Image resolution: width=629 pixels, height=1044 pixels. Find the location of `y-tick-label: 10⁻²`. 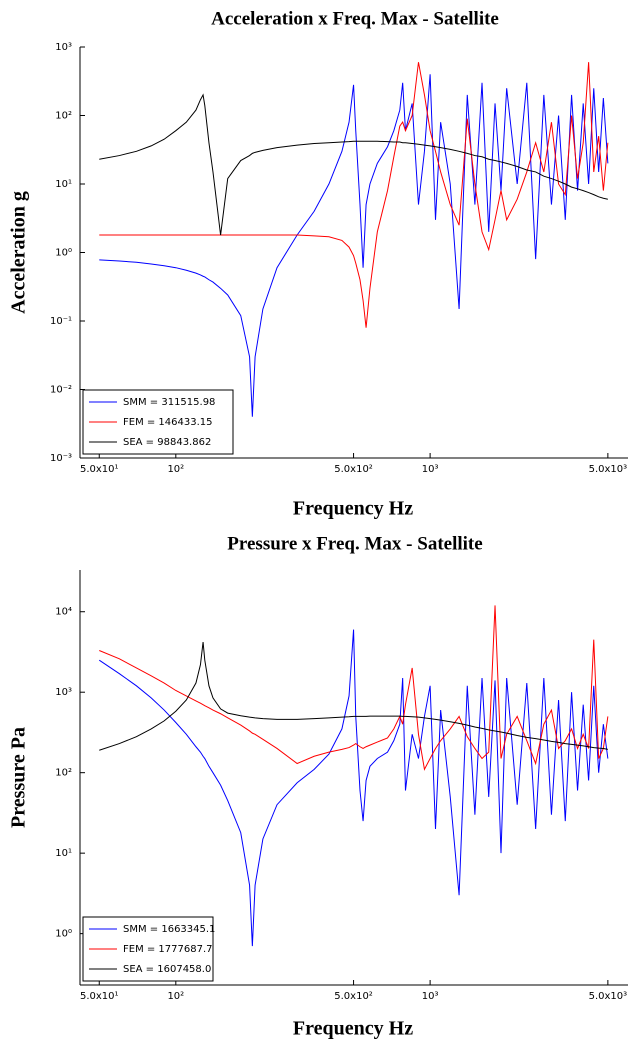

y-tick-label: 10⁻² is located at coordinates (61, 390).